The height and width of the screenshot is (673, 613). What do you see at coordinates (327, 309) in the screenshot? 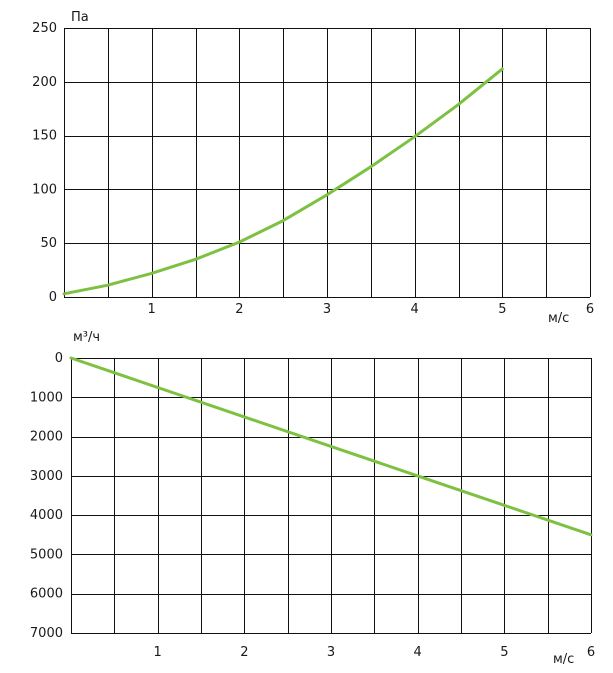
I see `pressure-x-tick-label: 3` at bounding box center [327, 309].